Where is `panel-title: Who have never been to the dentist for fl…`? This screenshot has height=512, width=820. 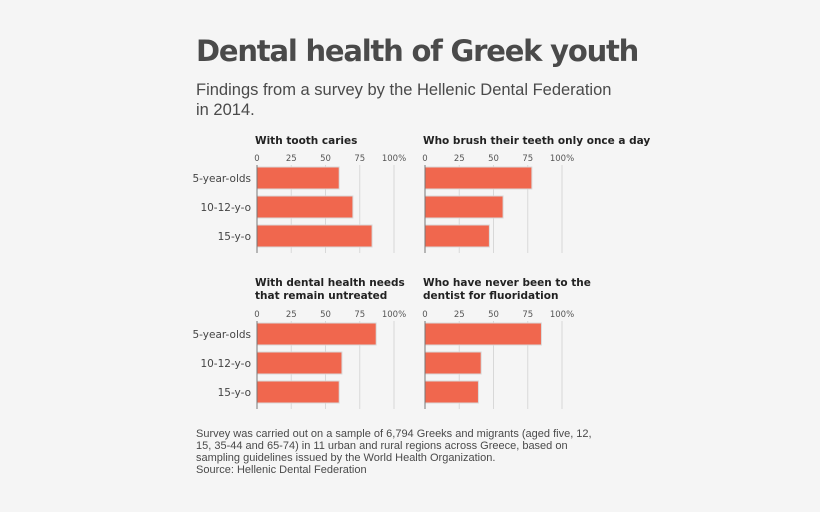
panel-title: Who have never been to the dentist for fl… is located at coordinates (507, 289).